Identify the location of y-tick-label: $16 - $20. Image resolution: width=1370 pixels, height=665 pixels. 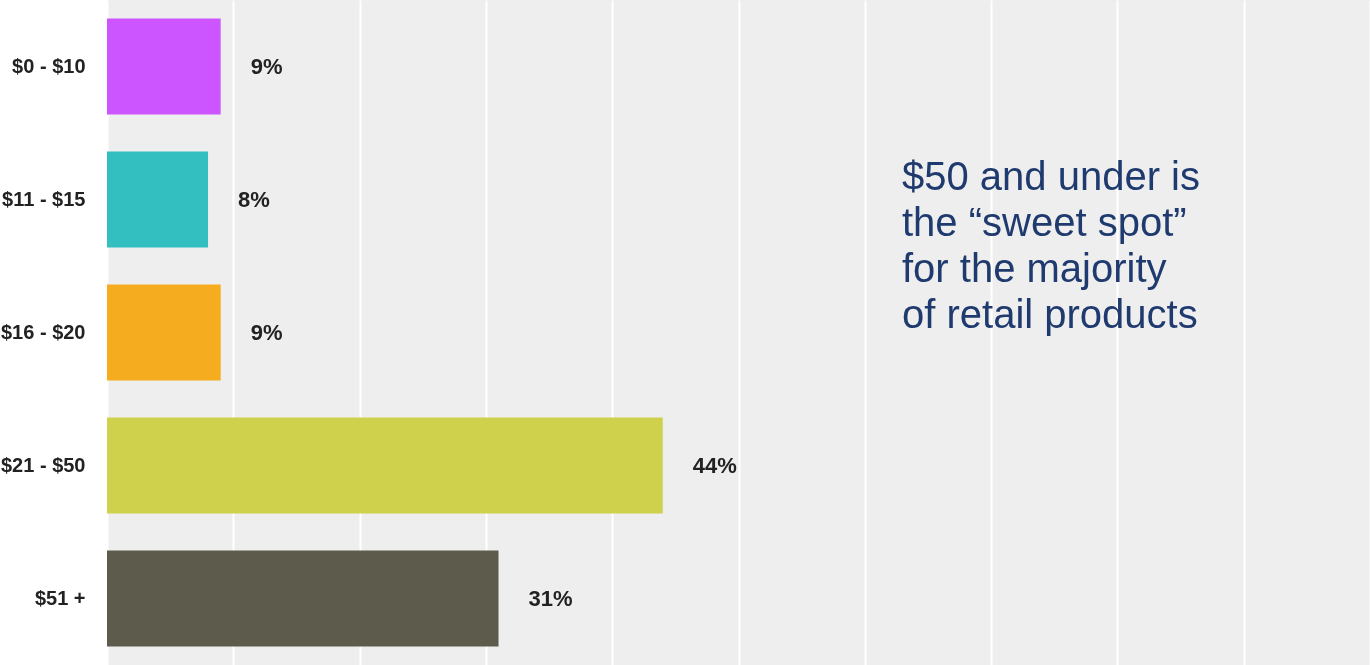
(43, 331).